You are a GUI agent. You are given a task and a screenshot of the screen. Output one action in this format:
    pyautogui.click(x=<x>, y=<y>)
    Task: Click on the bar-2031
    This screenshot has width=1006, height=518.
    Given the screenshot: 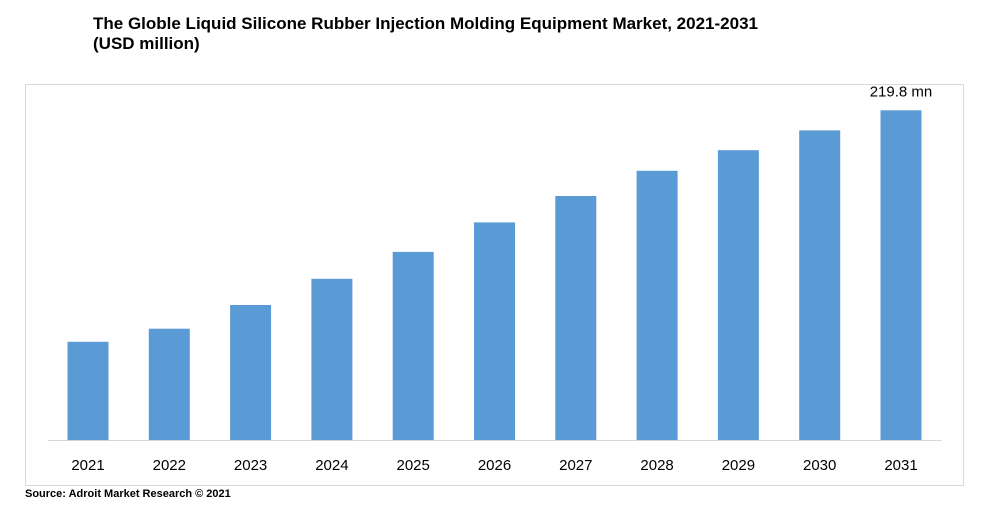 What is the action you would take?
    pyautogui.click(x=901, y=275)
    